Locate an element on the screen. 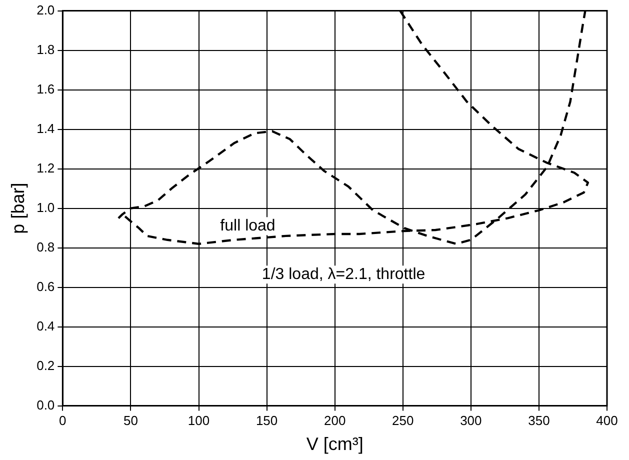 The height and width of the screenshot is (460, 629). annotation: full load is located at coordinates (248, 225).